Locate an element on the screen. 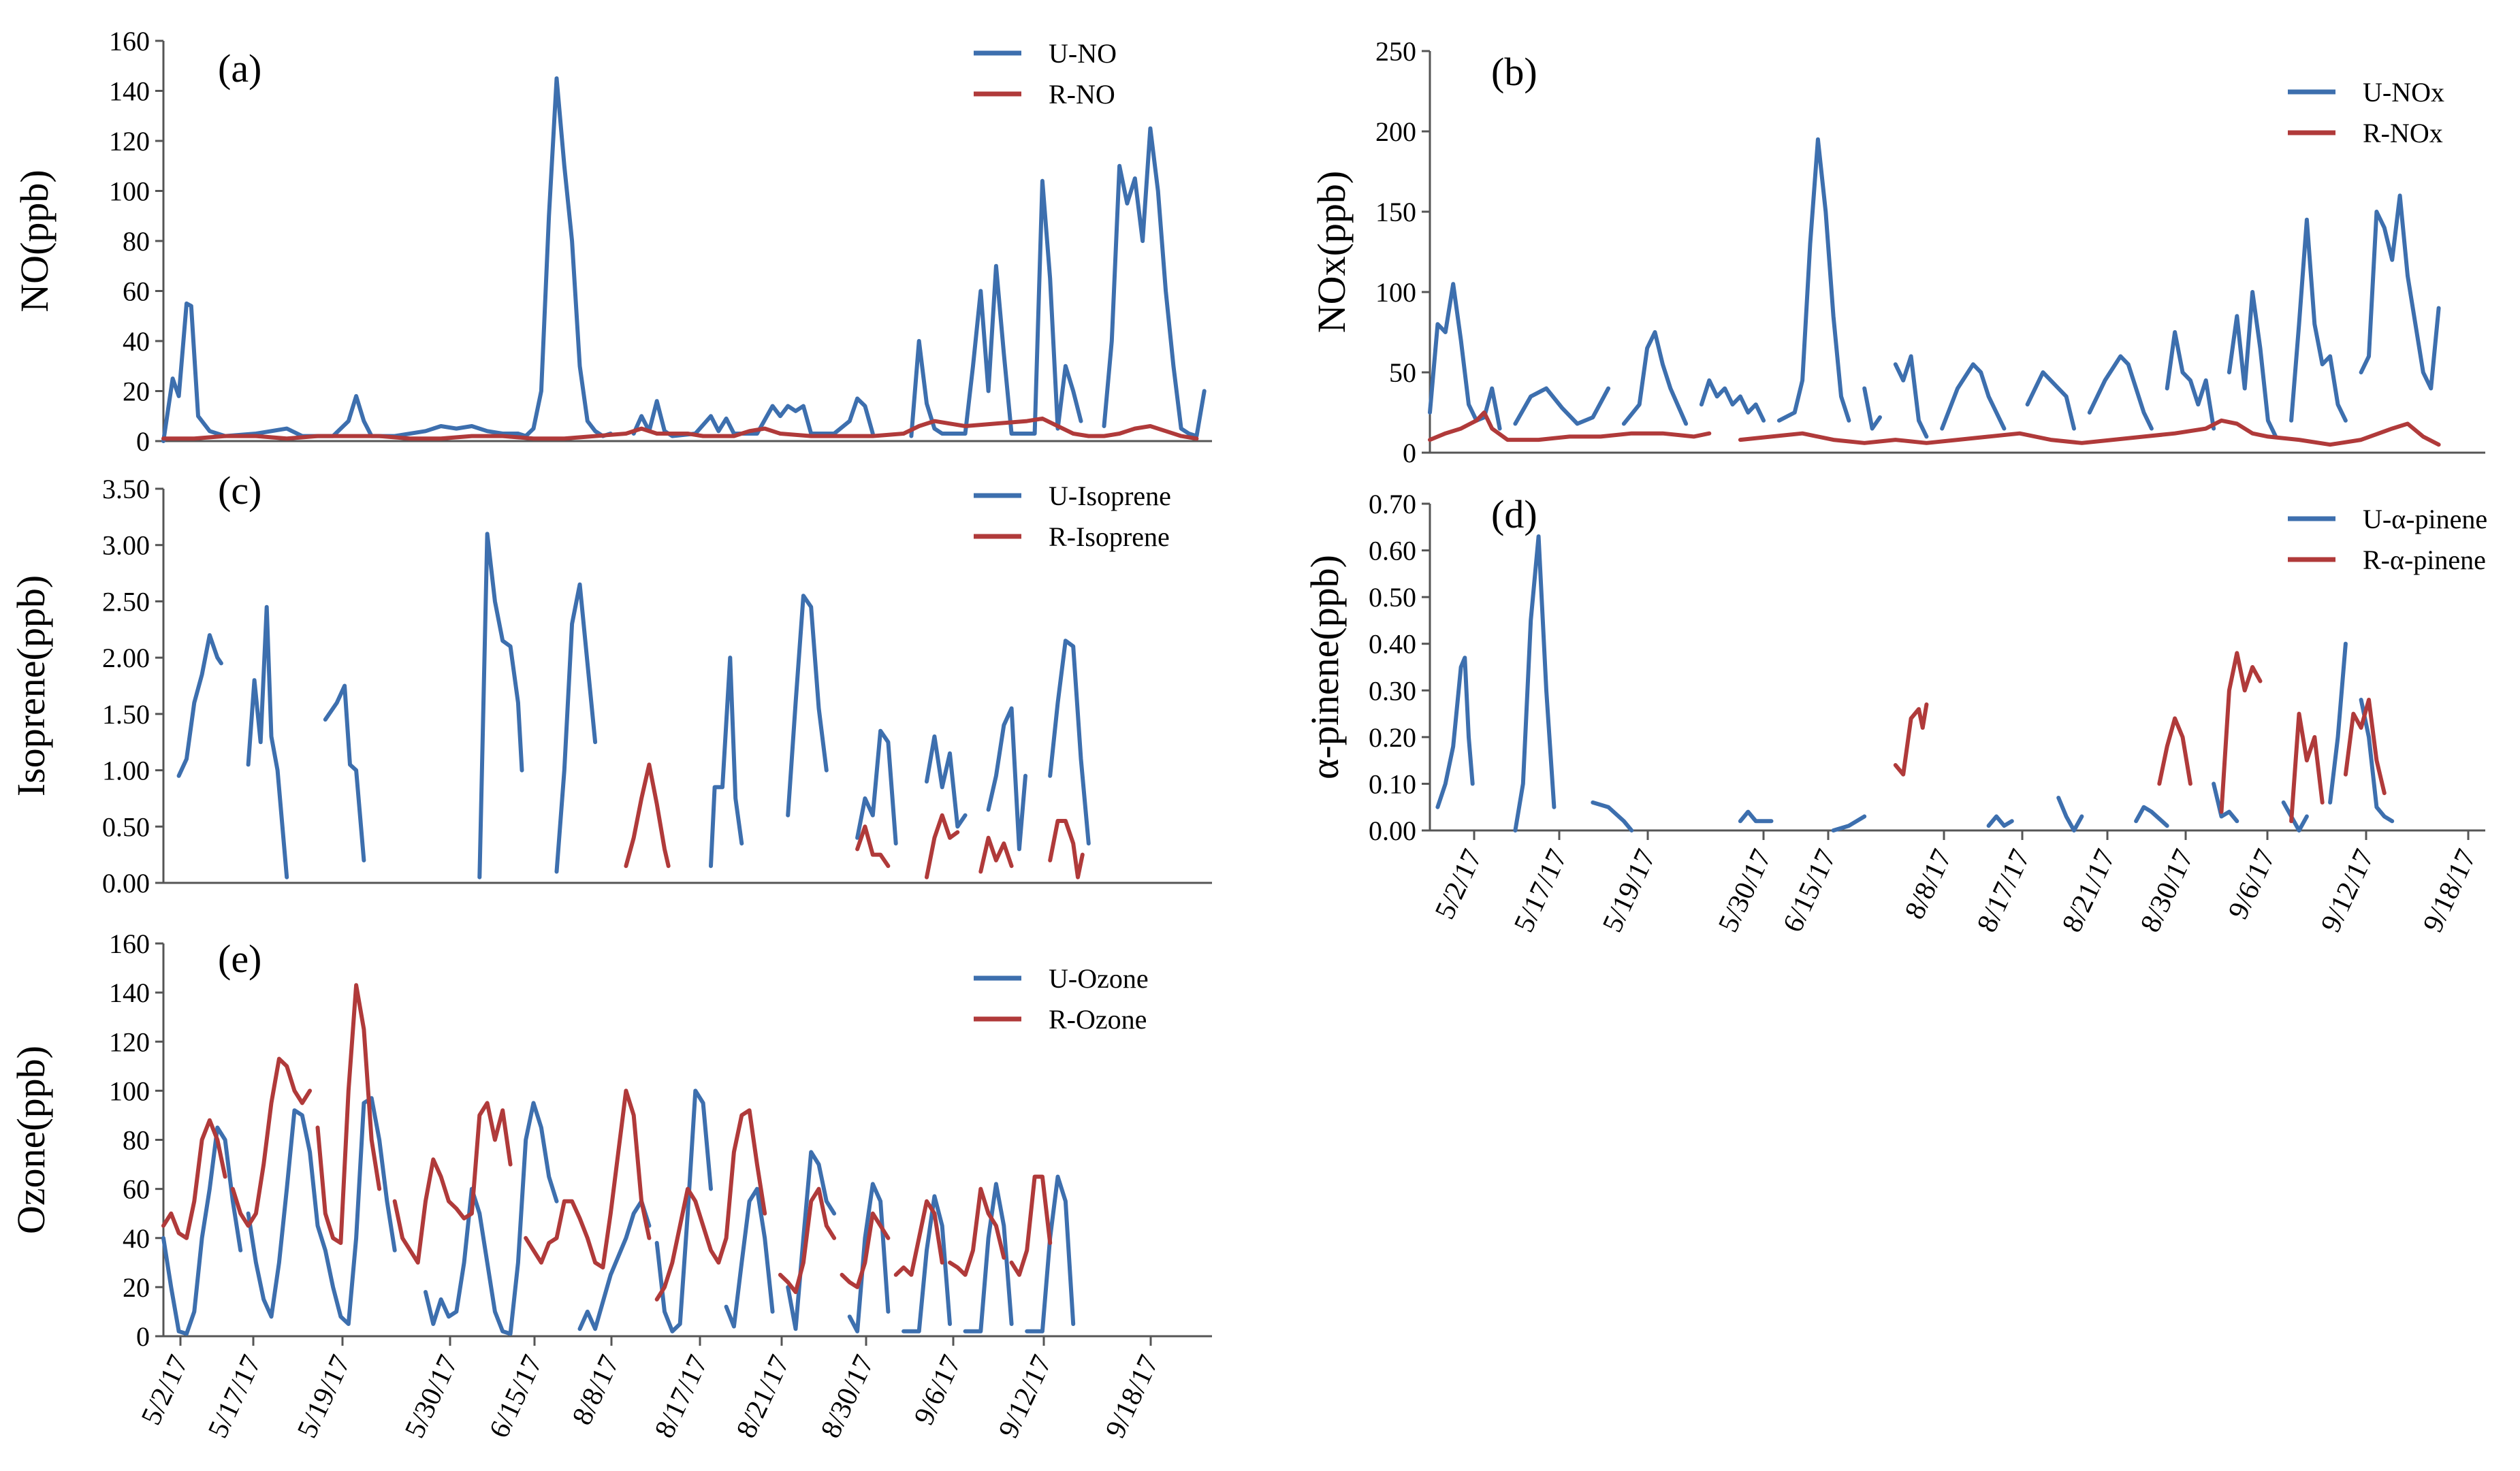 The height and width of the screenshot is (1471, 2520). y-tick-label: 0.00 is located at coordinates (1392, 831).